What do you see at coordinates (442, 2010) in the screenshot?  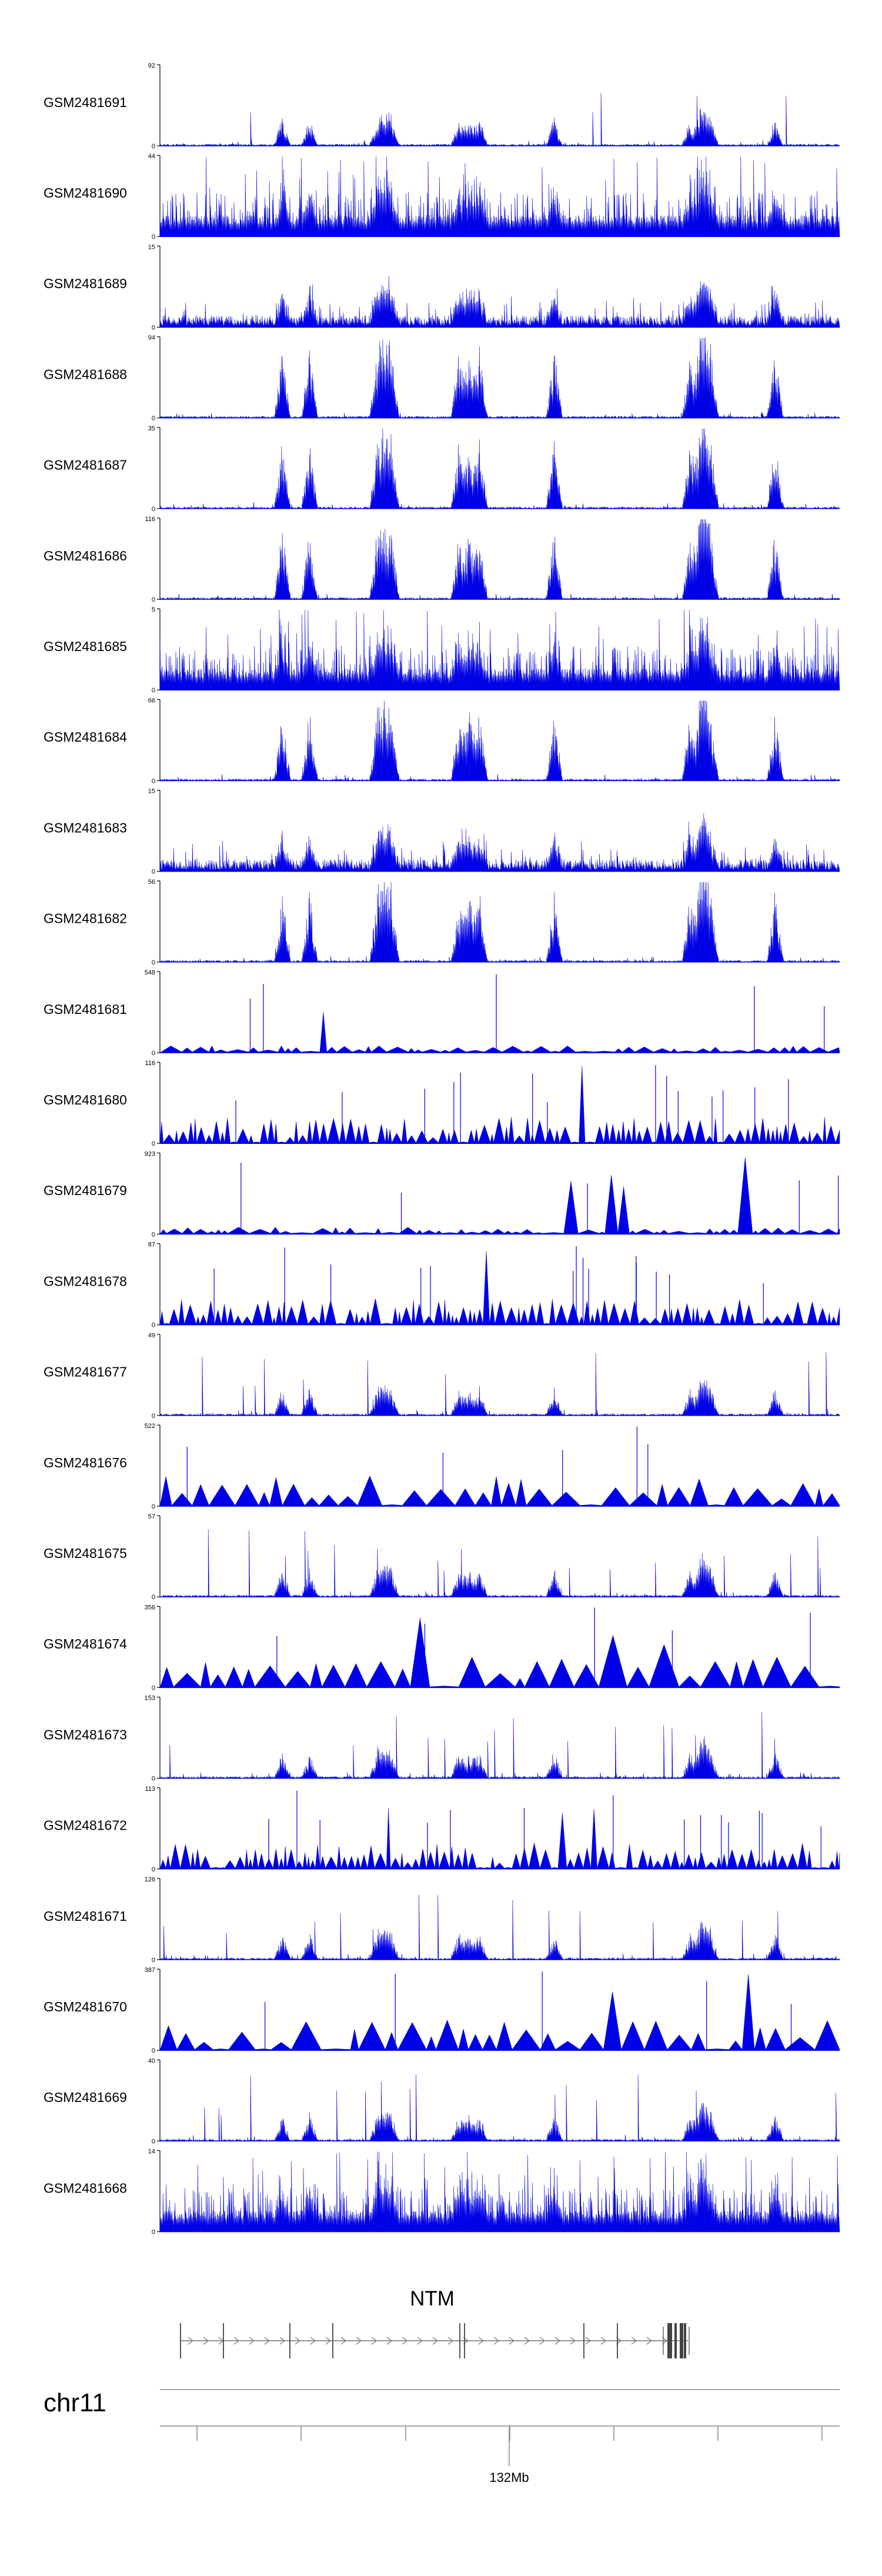 I see `track-GSM2481670: GSM2481670 387 0` at bounding box center [442, 2010].